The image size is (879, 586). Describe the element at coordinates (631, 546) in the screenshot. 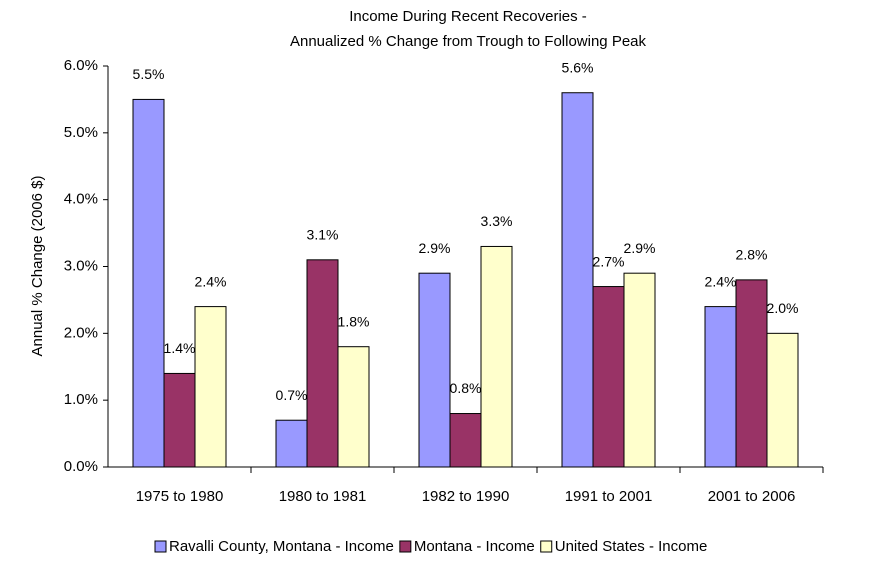

I see `legend-label: United States - Income` at that location.